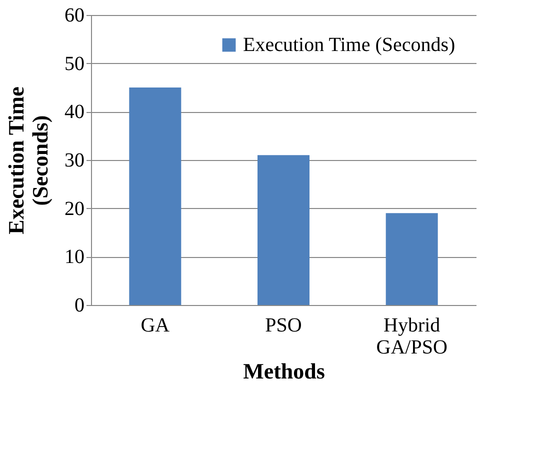  Describe the element at coordinates (74, 15) in the screenshot. I see `y-tick-label: 60` at that location.